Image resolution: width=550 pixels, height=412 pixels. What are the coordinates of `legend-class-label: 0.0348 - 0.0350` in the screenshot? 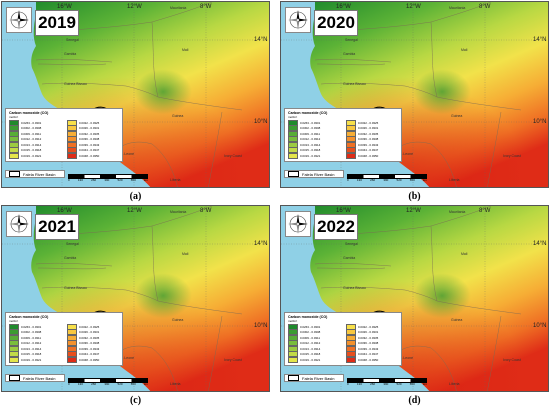 It's located at (368, 359).